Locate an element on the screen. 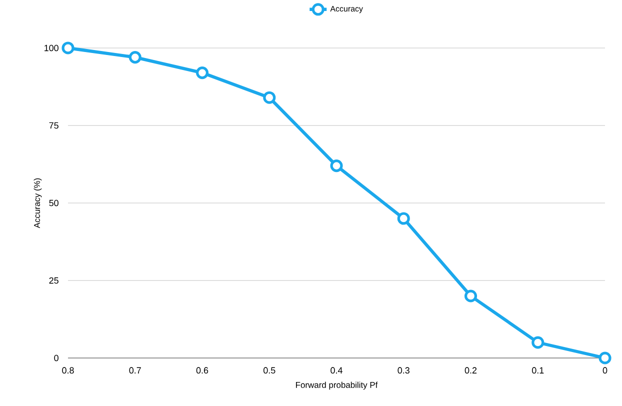 This screenshot has width=622, height=406. x-tick-label: 0.2 is located at coordinates (470, 370).